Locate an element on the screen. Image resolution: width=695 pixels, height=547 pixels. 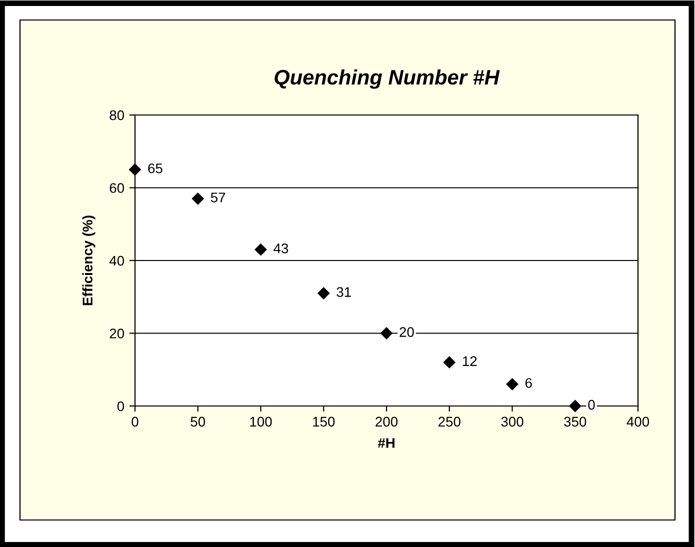
data-label: 31 is located at coordinates (343, 292).